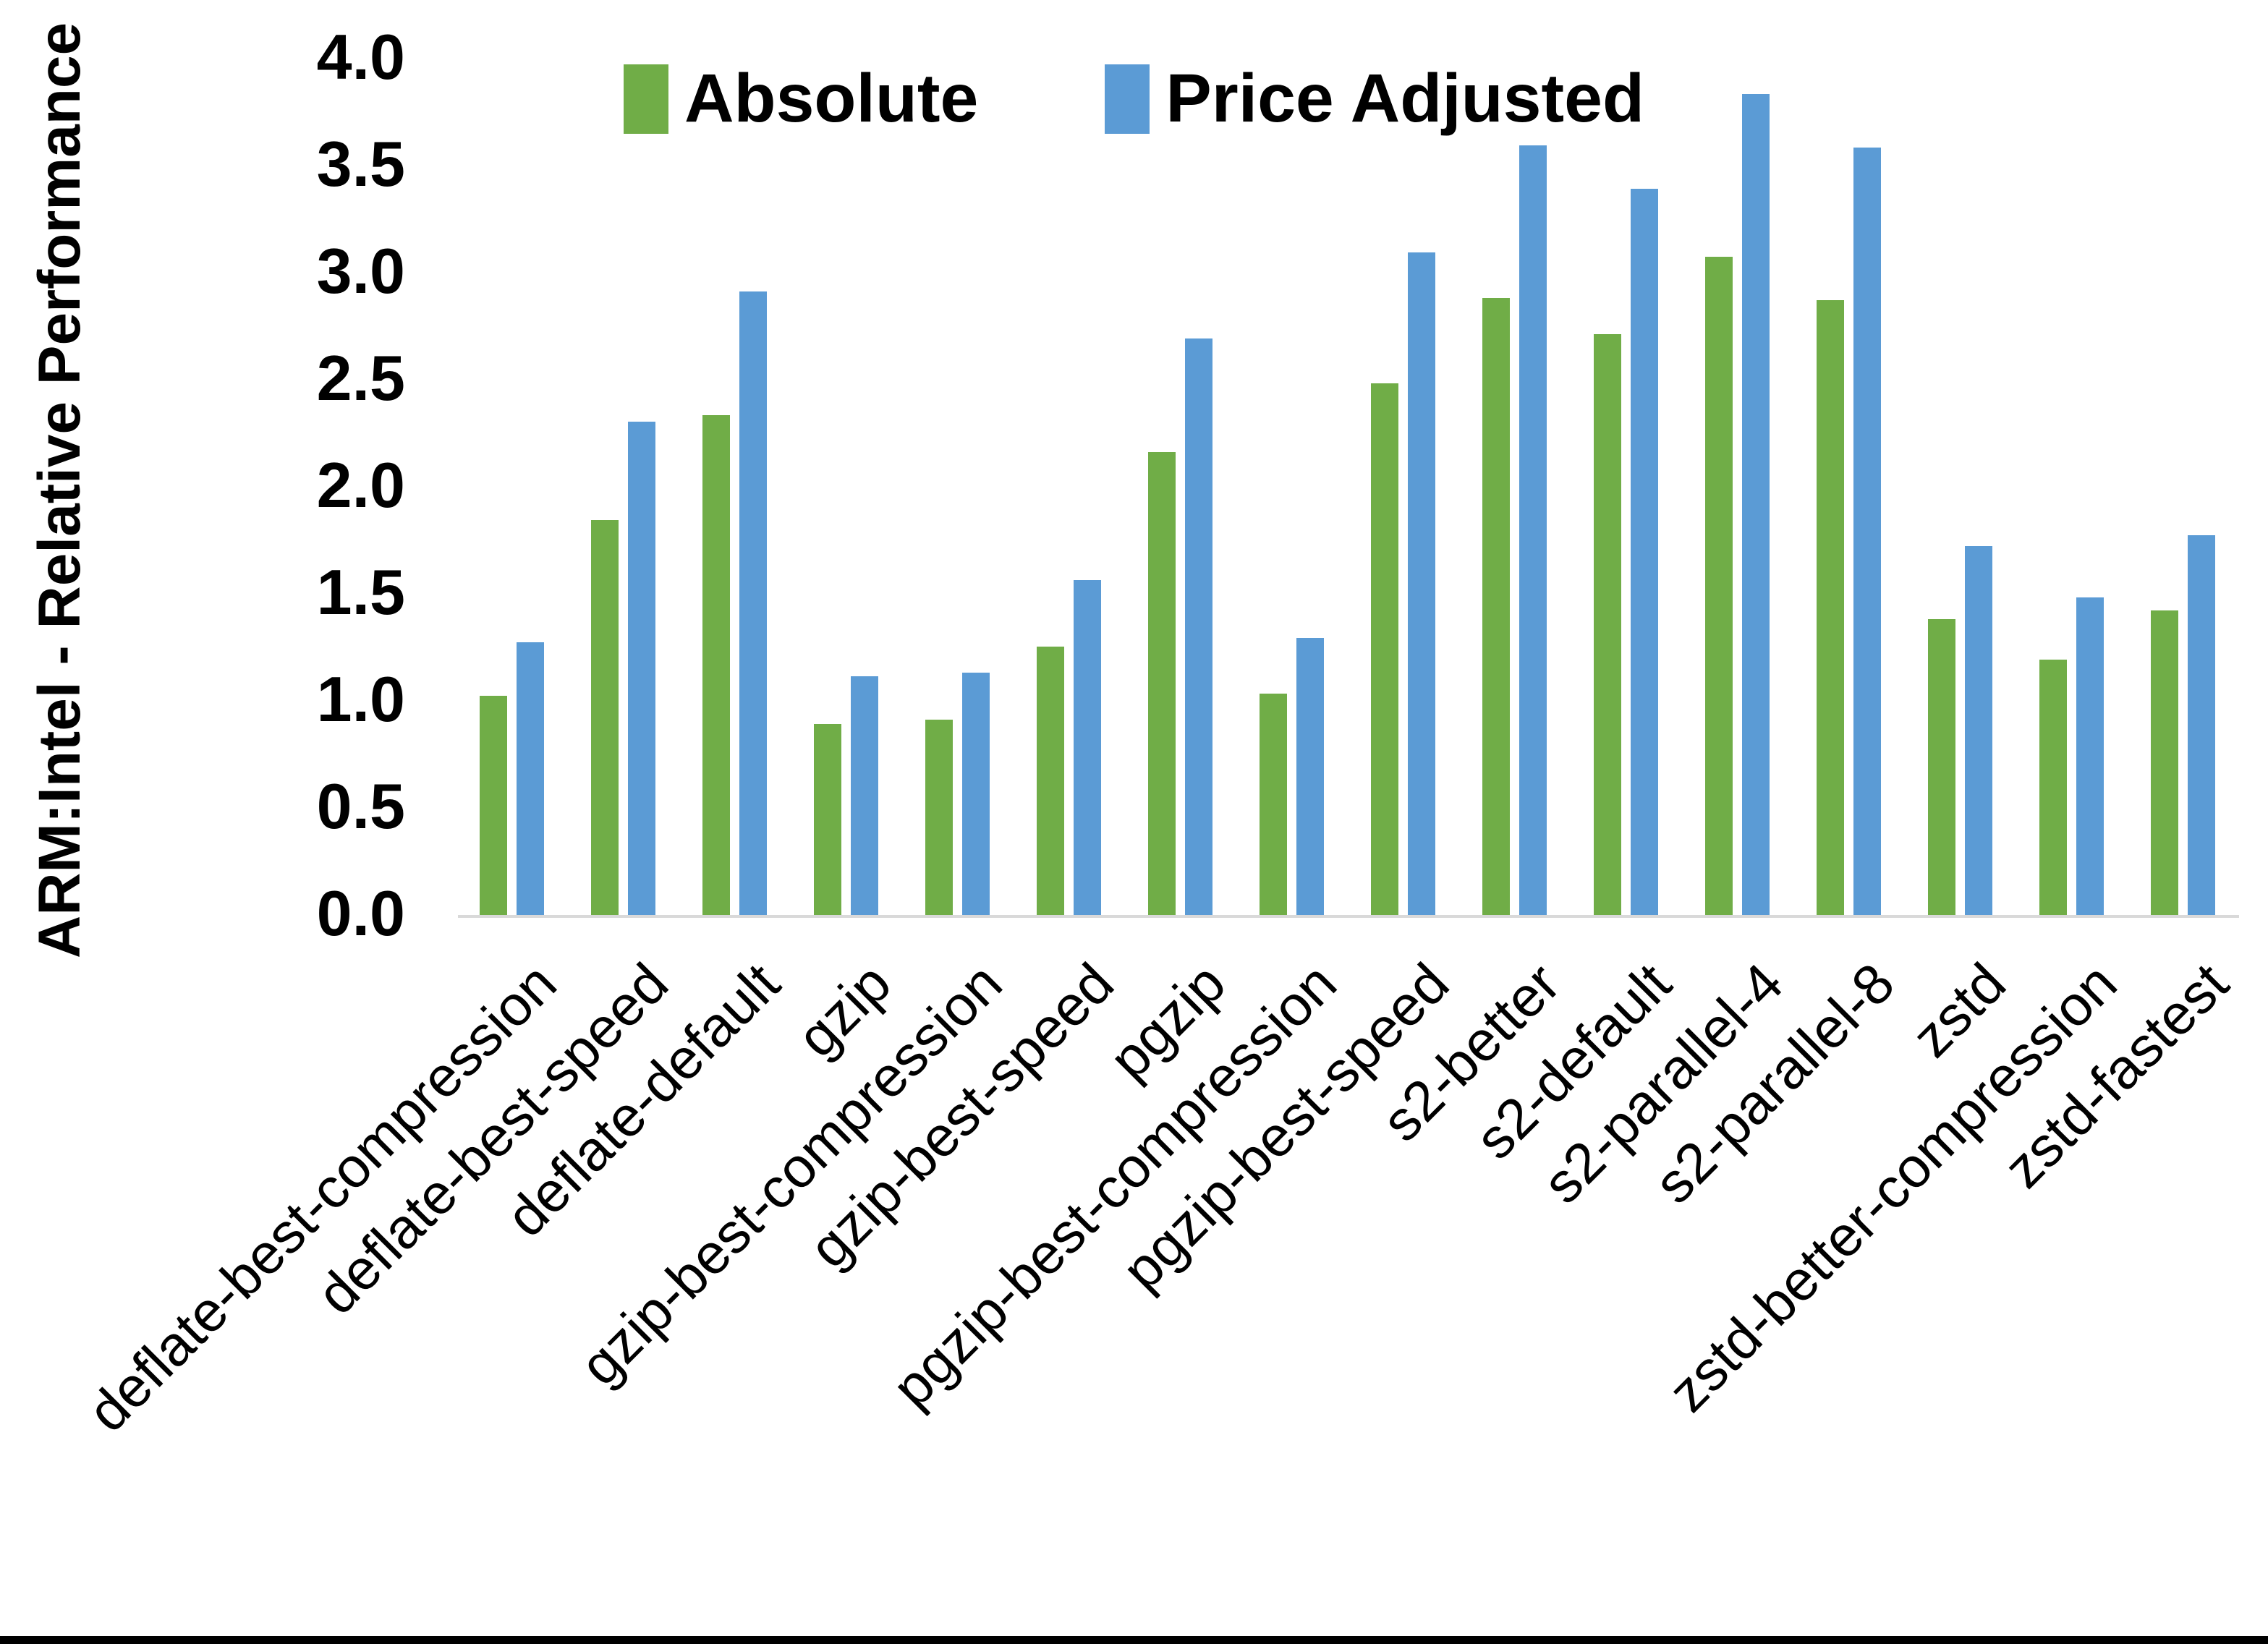 The height and width of the screenshot is (1644, 2268). I want to click on y-tick-label-3.5: 3.5, so click(360, 163).